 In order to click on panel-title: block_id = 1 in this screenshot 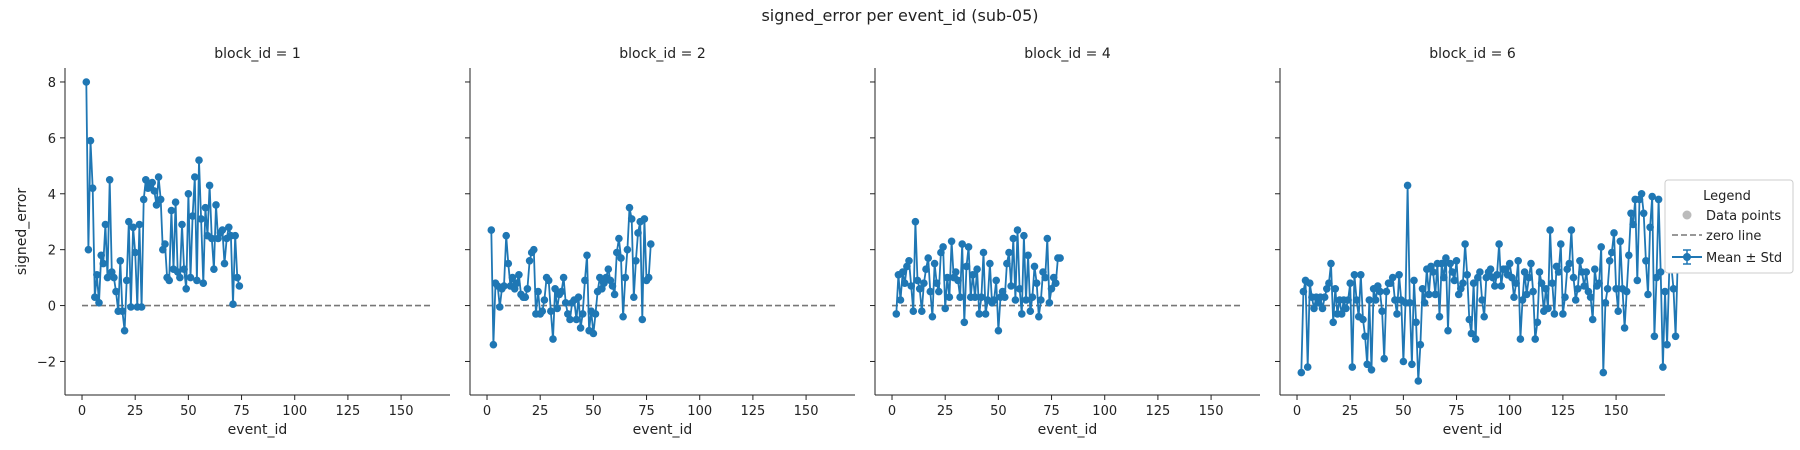, I will do `click(257, 54)`.